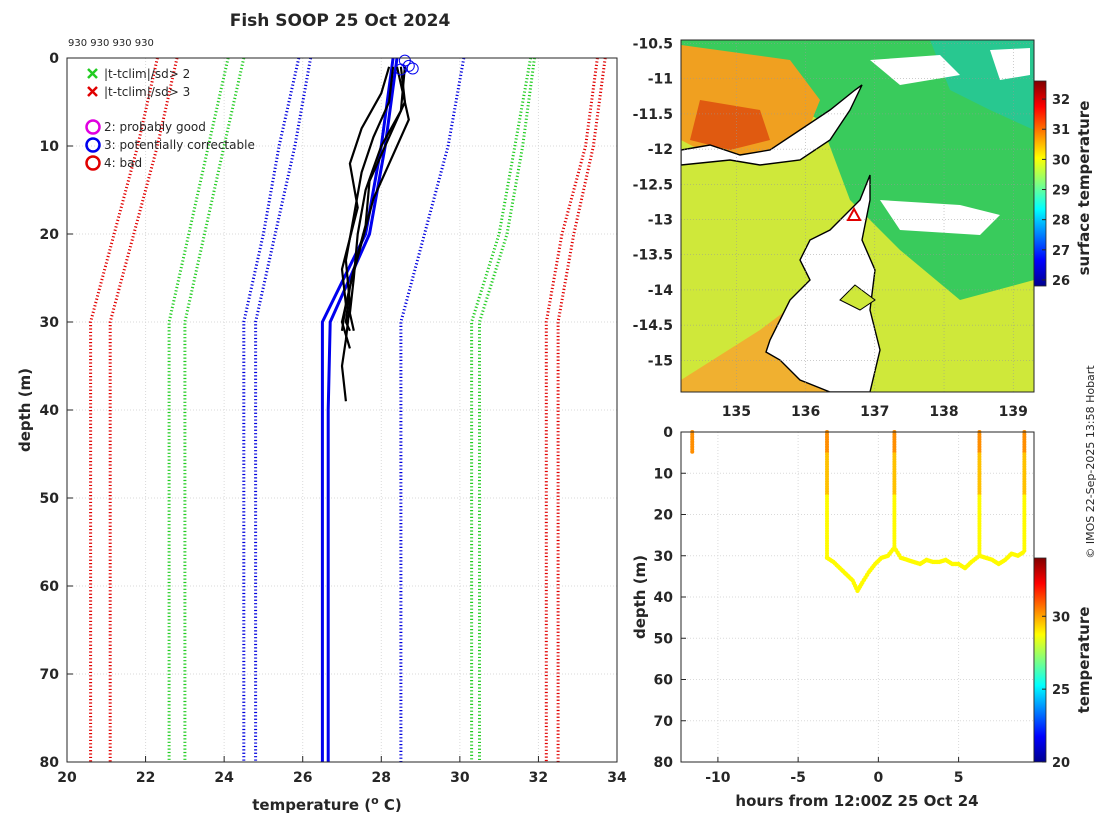  What do you see at coordinates (943, 412) in the screenshot?
I see `map-x-tick-label: 138` at bounding box center [943, 412].